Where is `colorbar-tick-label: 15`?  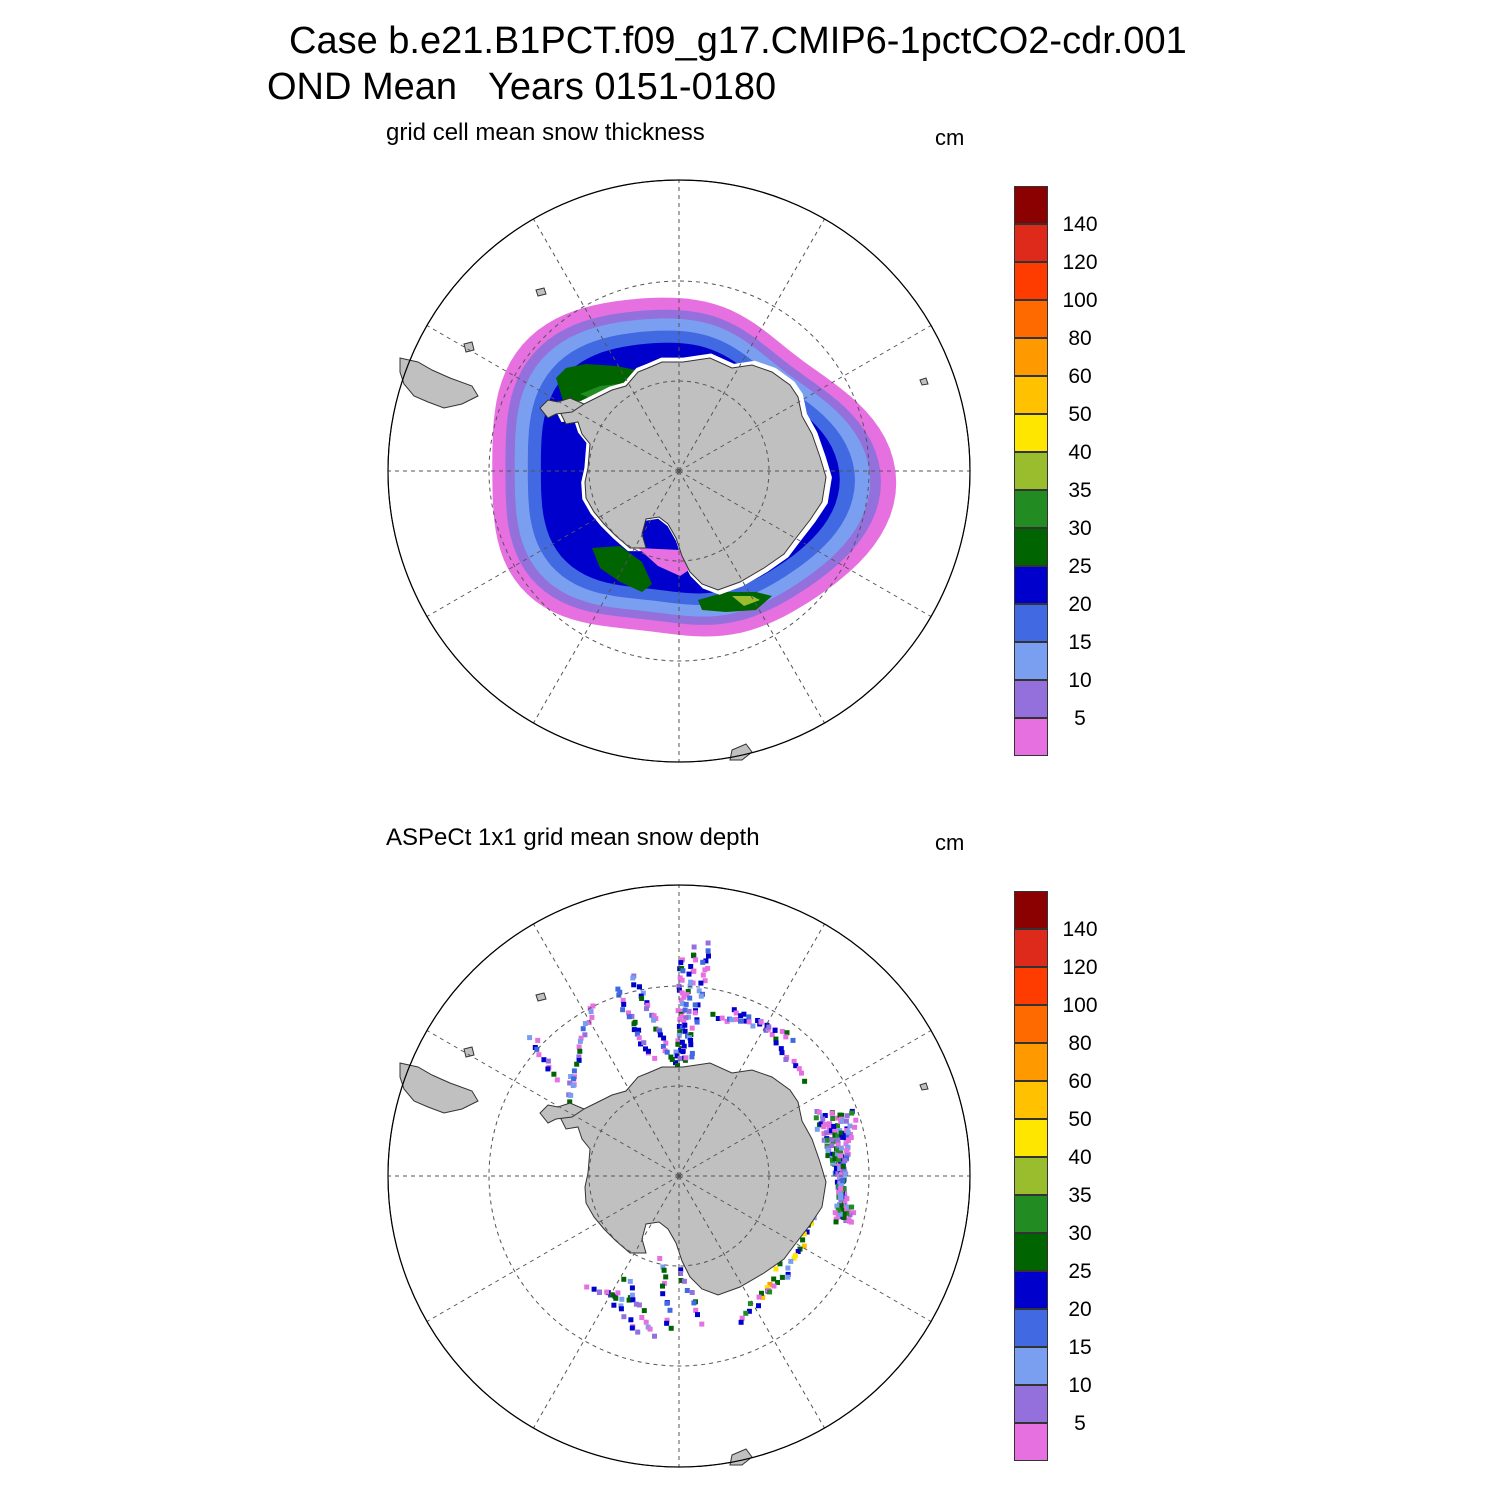
colorbar-tick-label: 15 is located at coordinates (1080, 642).